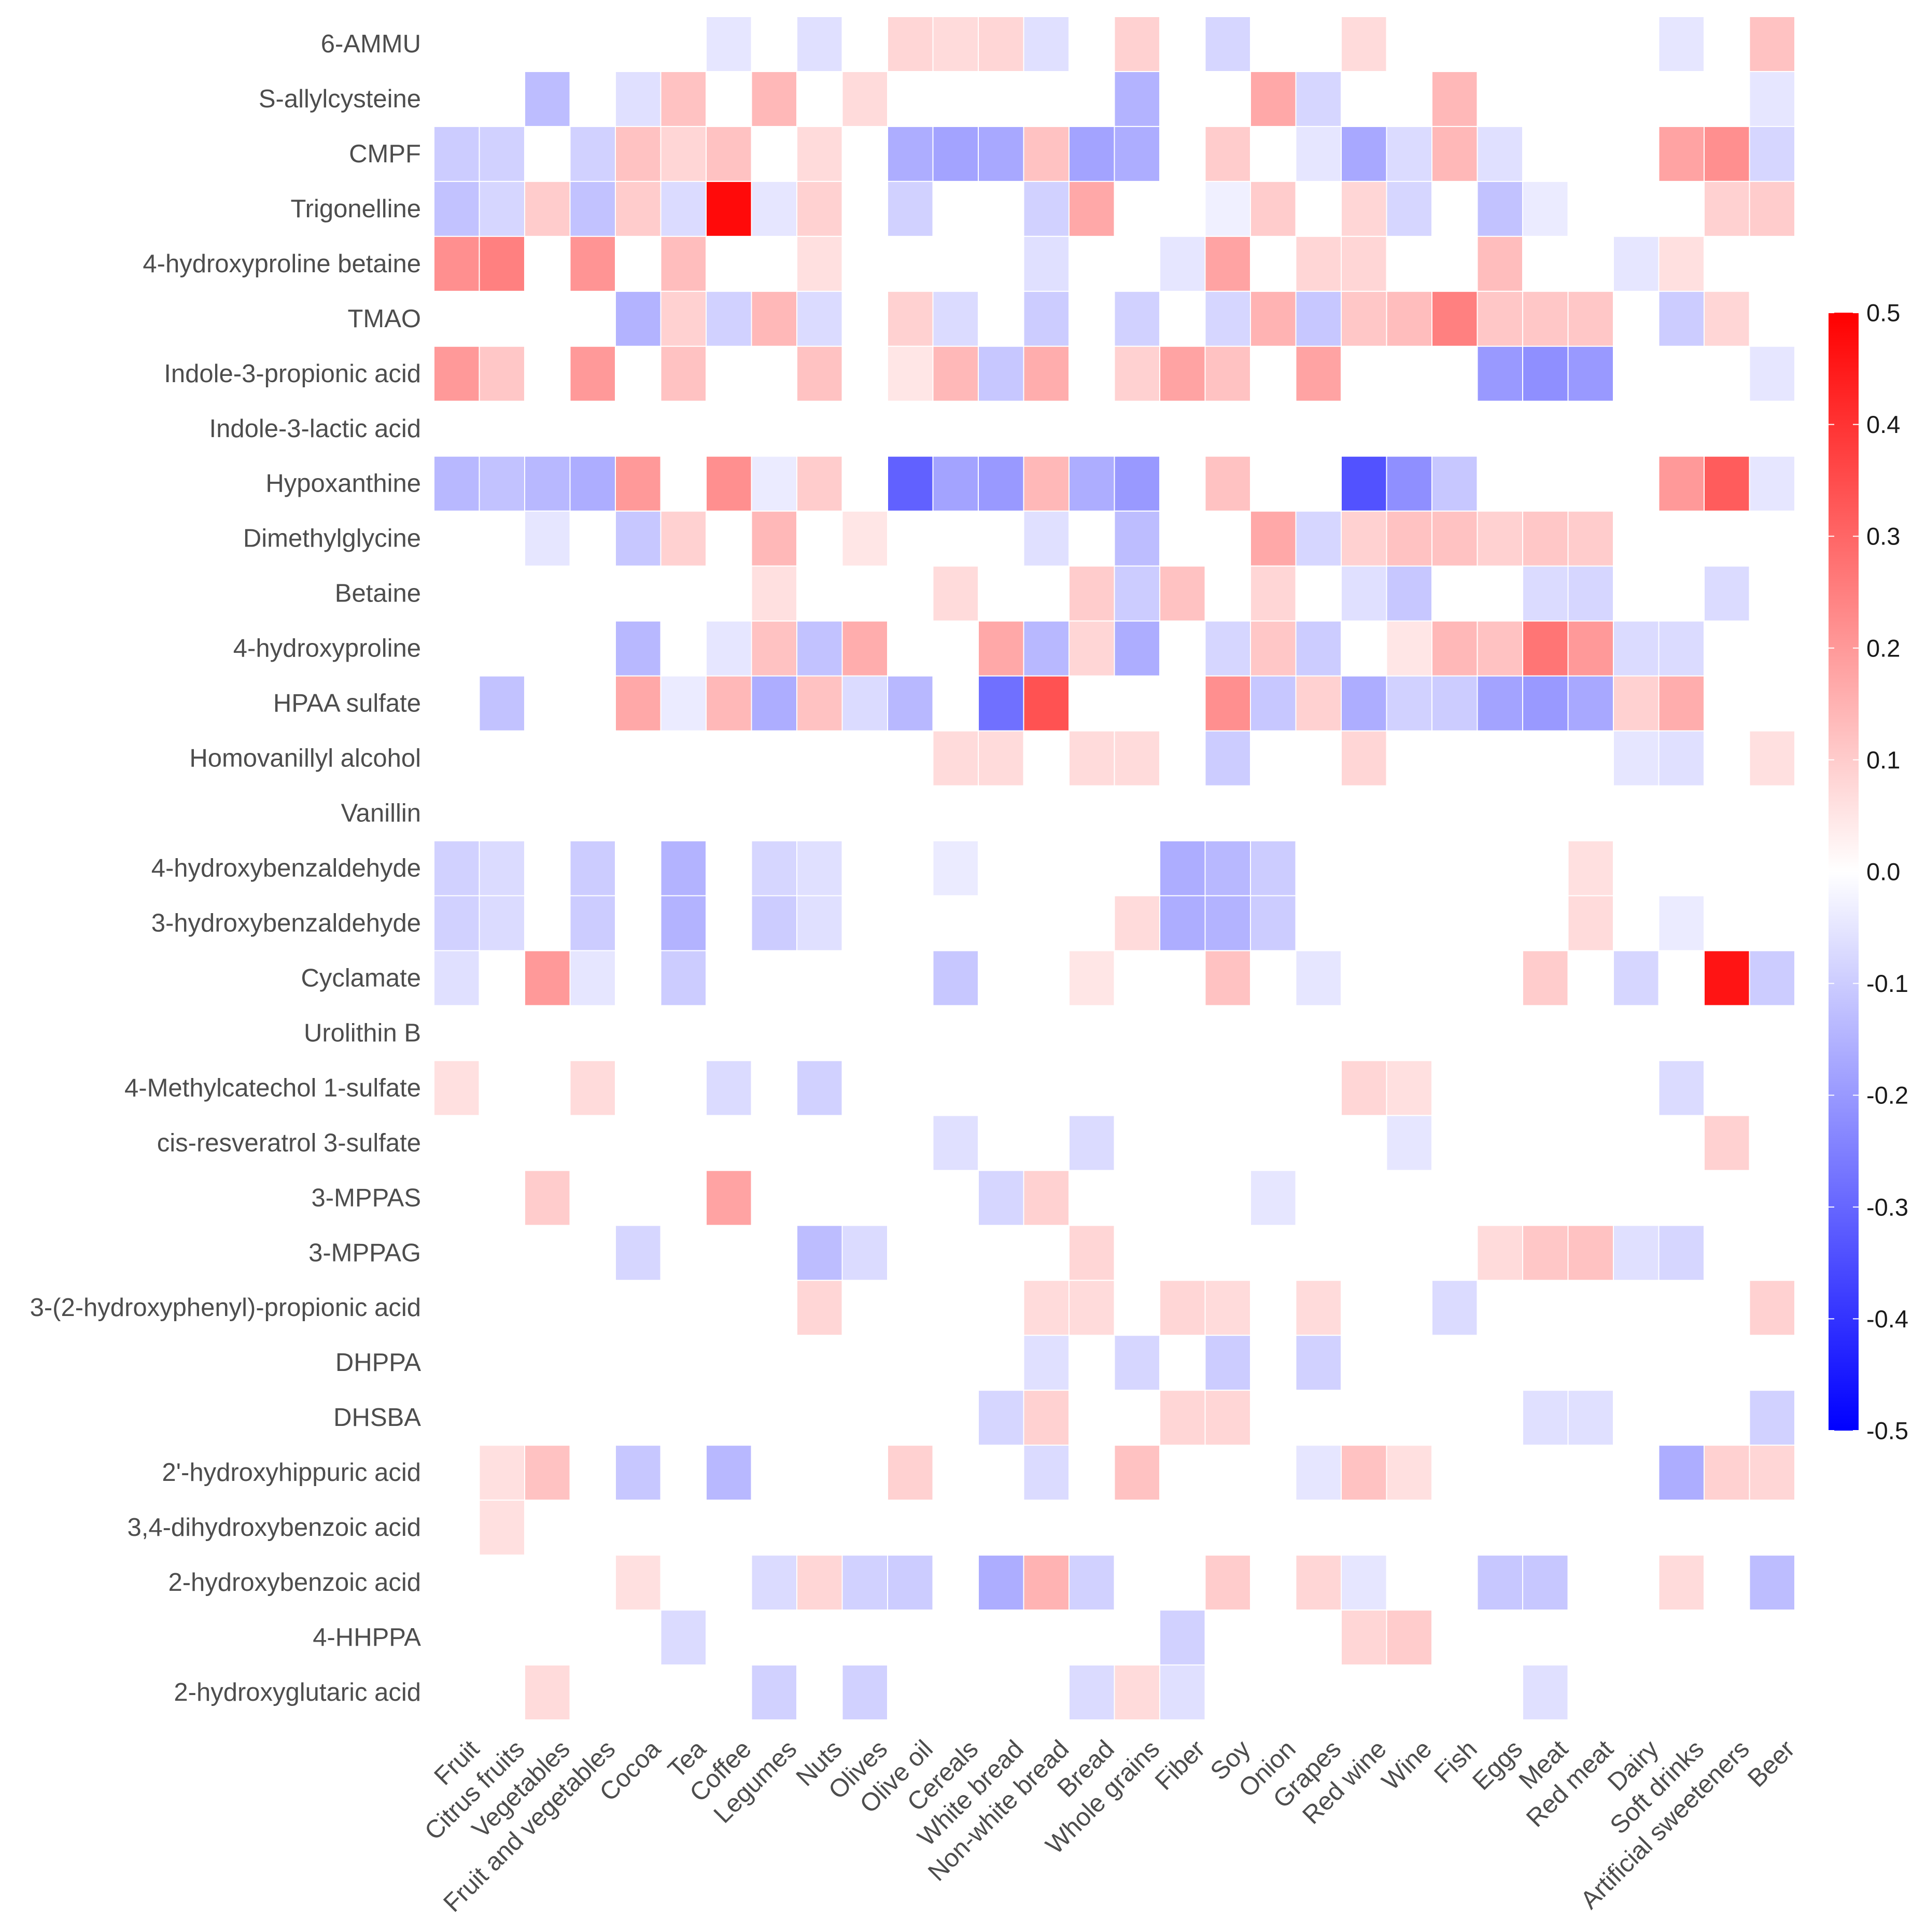 This screenshot has width=1926, height=1932. I want to click on colorbar-tick-label: 0.4, so click(1883, 424).